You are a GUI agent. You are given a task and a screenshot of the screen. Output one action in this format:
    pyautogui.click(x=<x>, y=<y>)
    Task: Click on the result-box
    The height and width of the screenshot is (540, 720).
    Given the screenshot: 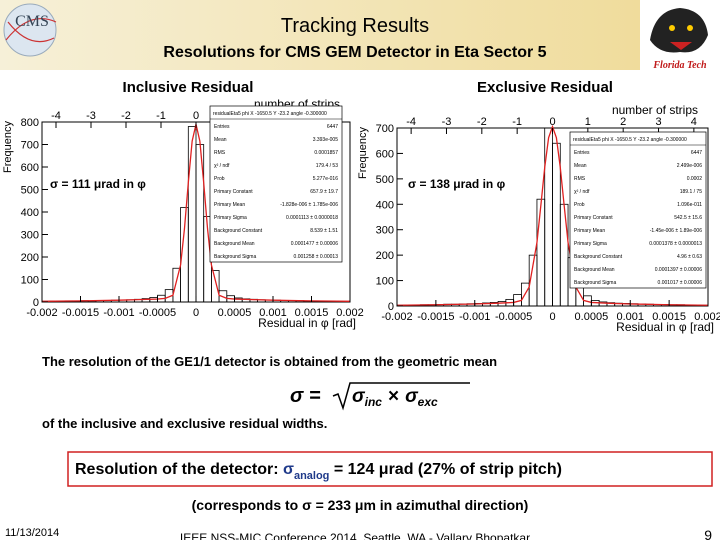 What is the action you would take?
    pyautogui.click(x=390, y=469)
    